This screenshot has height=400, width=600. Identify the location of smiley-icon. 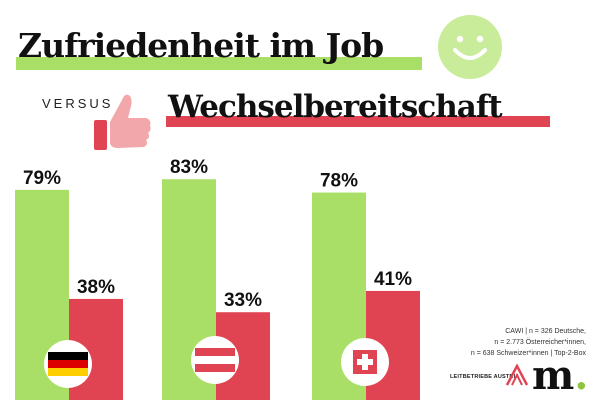
(470, 47).